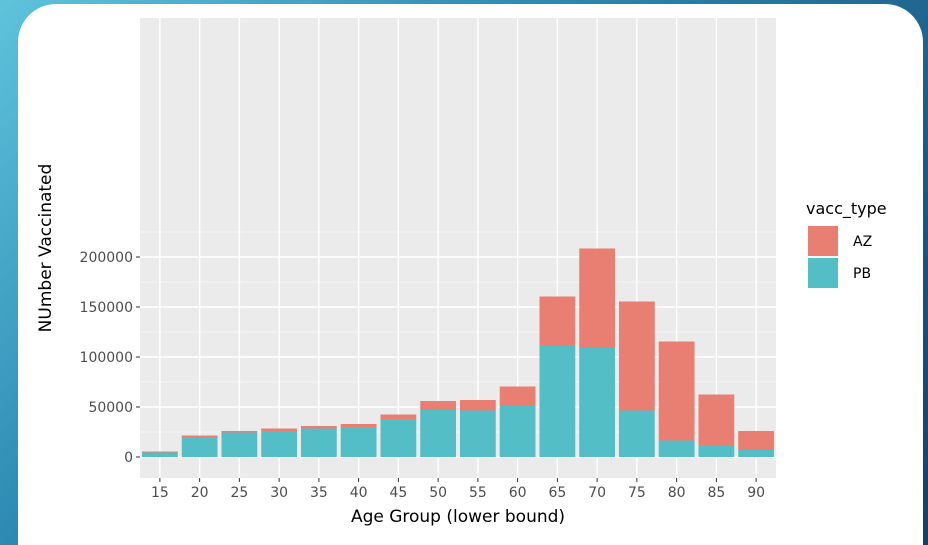 Image resolution: width=928 pixels, height=545 pixels. What do you see at coordinates (359, 493) in the screenshot?
I see `x-tick-label: 40` at bounding box center [359, 493].